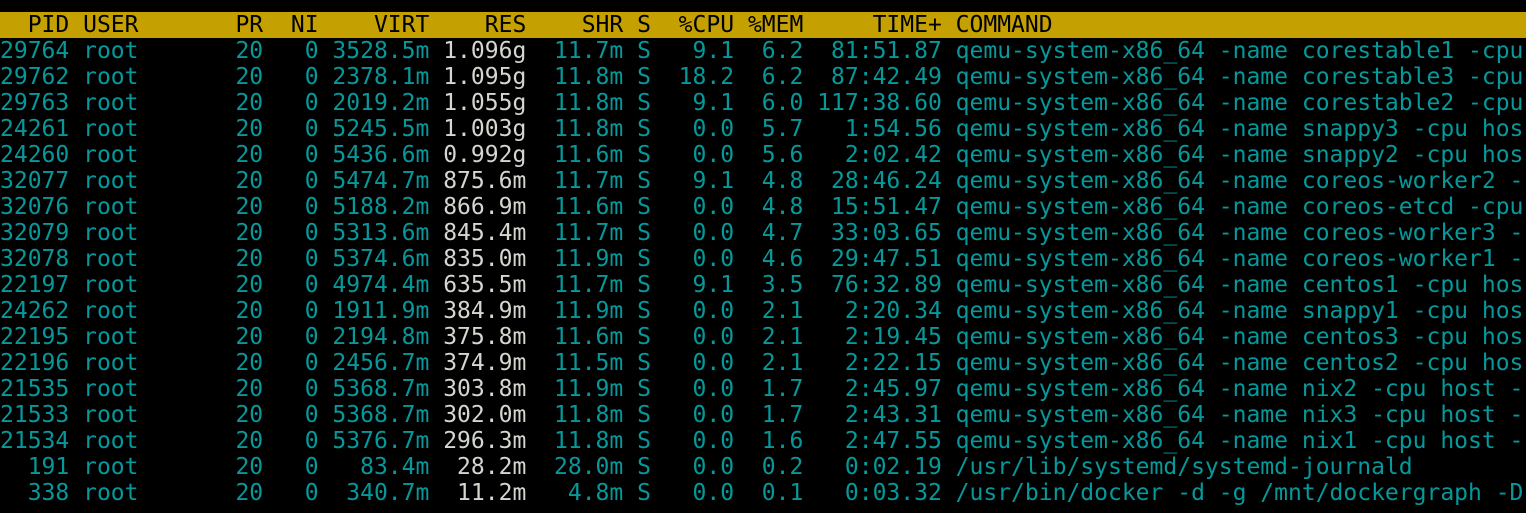  Describe the element at coordinates (879, 259) in the screenshot. I see `cell-time: 29:47.51` at that location.